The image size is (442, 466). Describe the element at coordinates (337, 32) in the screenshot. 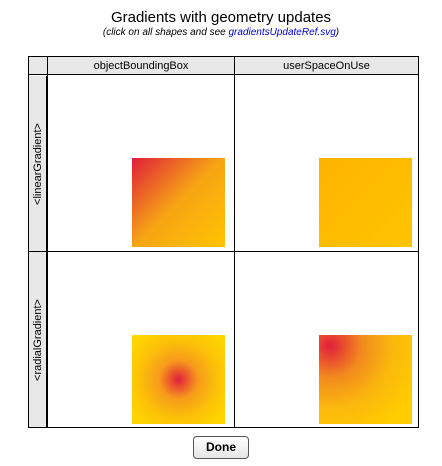

I see `subtitle-suffix: )` at that location.